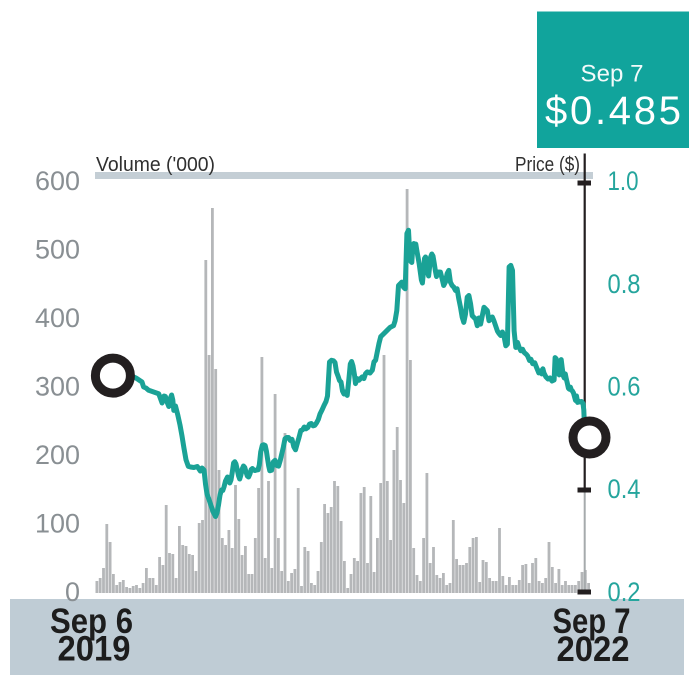 The height and width of the screenshot is (686, 698). I want to click on svg-text: 2022, so click(593, 649).